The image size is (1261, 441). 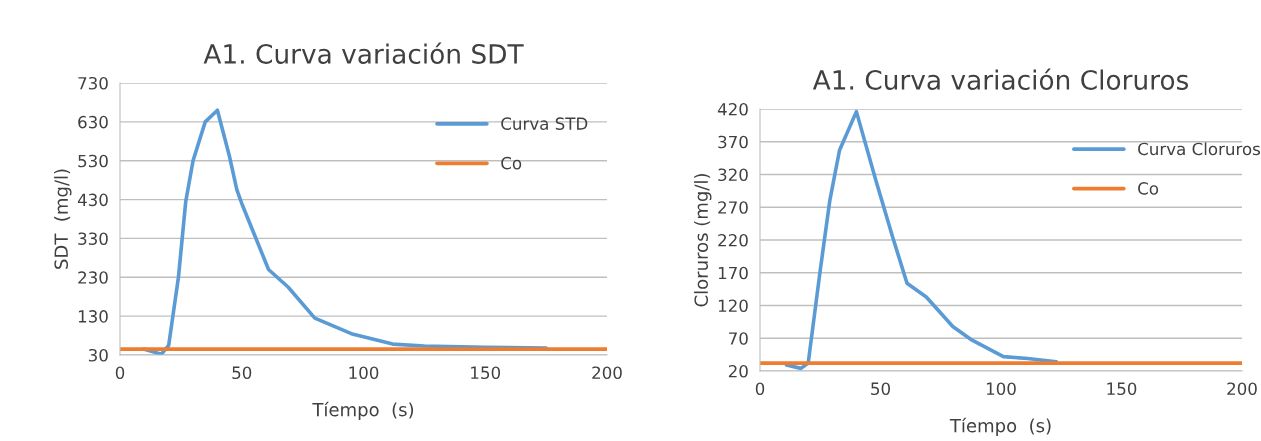 What do you see at coordinates (93, 316) in the screenshot?
I see `y-tick-label: 130` at bounding box center [93, 316].